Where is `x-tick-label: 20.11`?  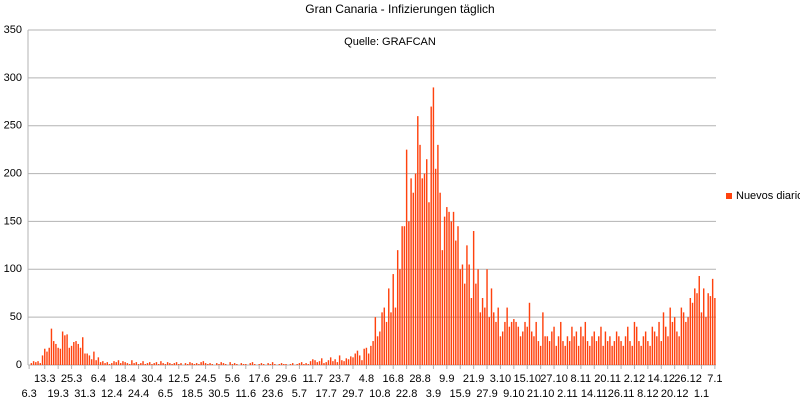
x-tick-label: 20.11 is located at coordinates (607, 379).